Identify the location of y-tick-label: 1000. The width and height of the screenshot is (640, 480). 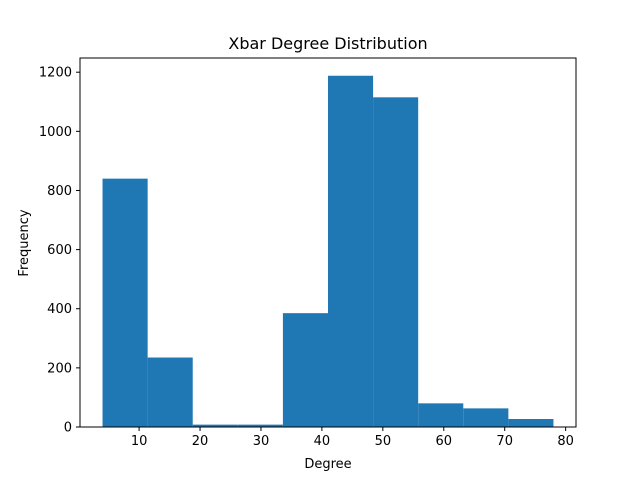
(55, 132).